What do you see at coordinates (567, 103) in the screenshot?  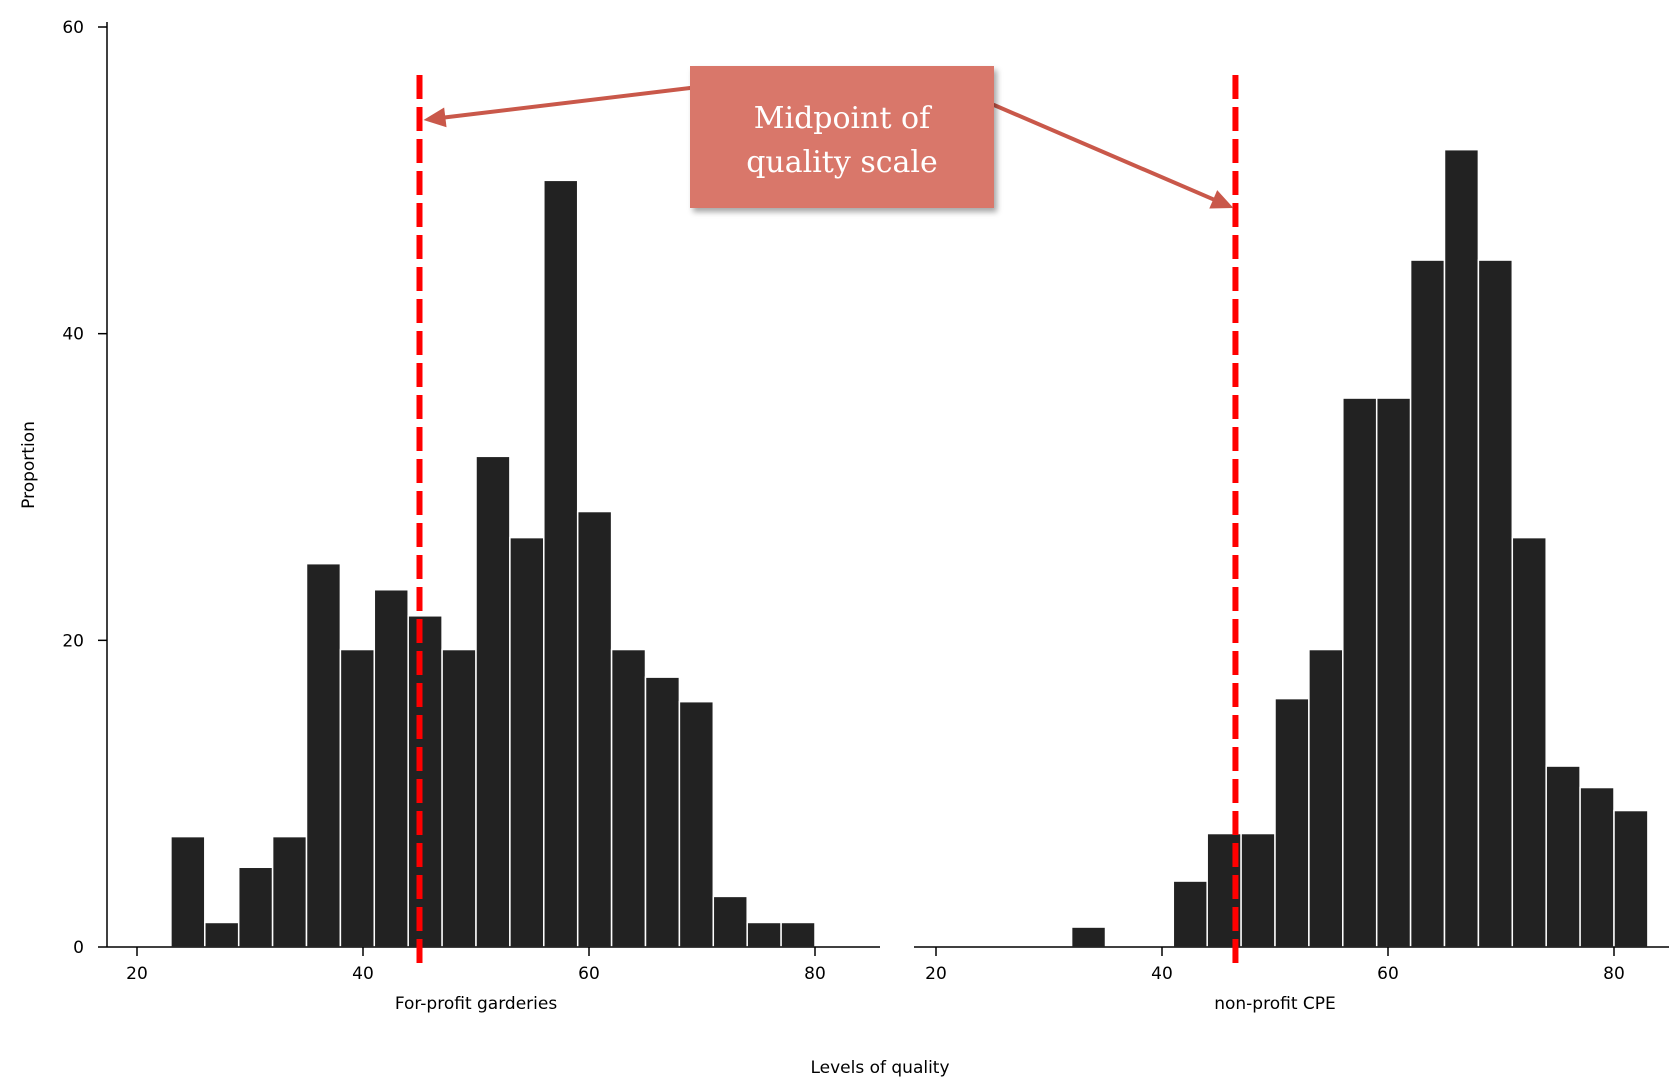 I see `callout-arrow-left` at bounding box center [567, 103].